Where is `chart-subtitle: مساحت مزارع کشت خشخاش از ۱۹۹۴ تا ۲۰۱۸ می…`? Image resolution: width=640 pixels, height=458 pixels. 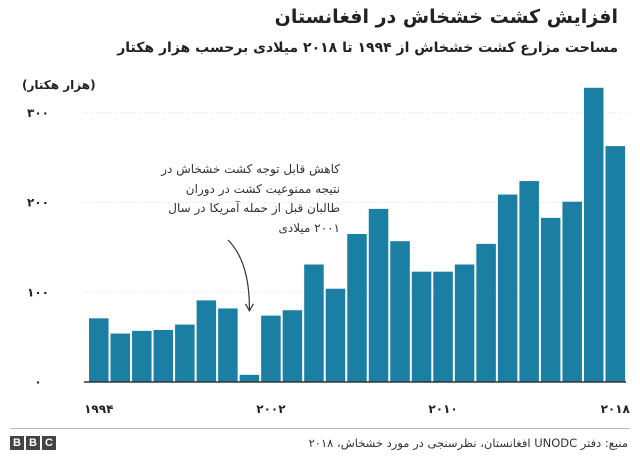 chart-subtitle: مساحت مزارع کشت خشخاش از ۱۹۹۴ تا ۲۰۱۸ می… is located at coordinates (367, 48).